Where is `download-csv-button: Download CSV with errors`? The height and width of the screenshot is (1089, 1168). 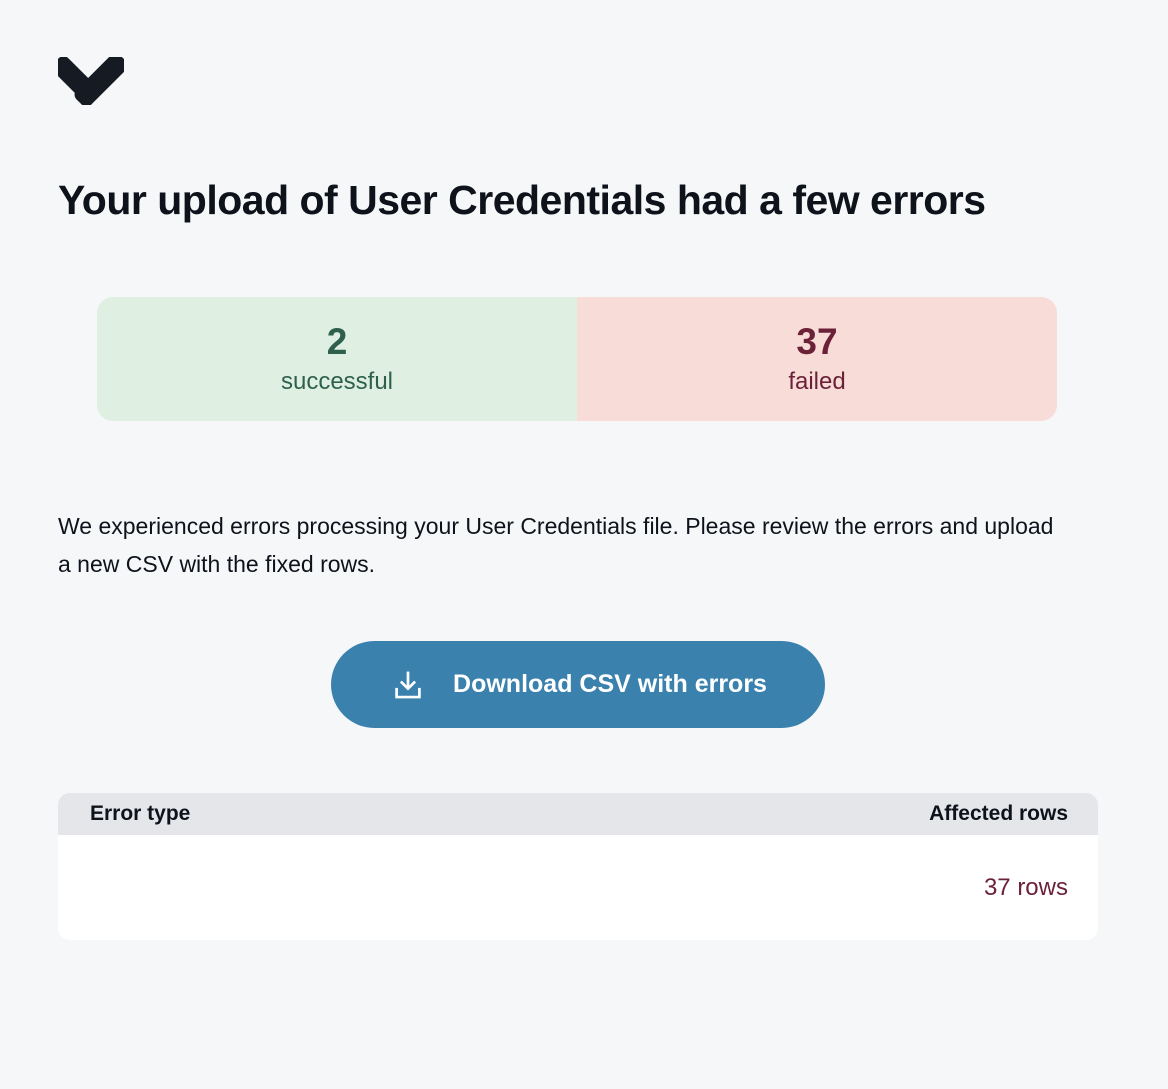
download-csv-button: Download CSV with errors is located at coordinates (578, 684).